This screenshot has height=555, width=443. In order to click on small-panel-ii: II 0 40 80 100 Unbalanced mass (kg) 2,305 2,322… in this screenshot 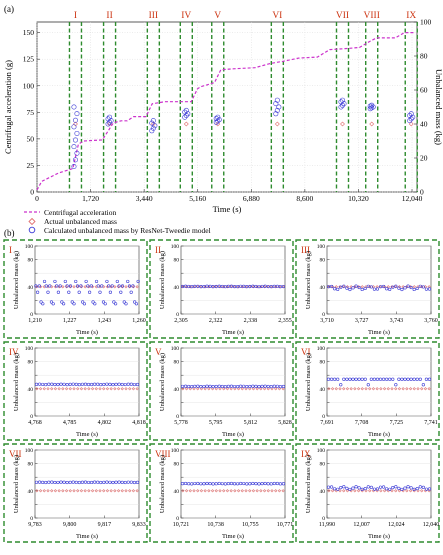, I will do `click(221, 289)`.